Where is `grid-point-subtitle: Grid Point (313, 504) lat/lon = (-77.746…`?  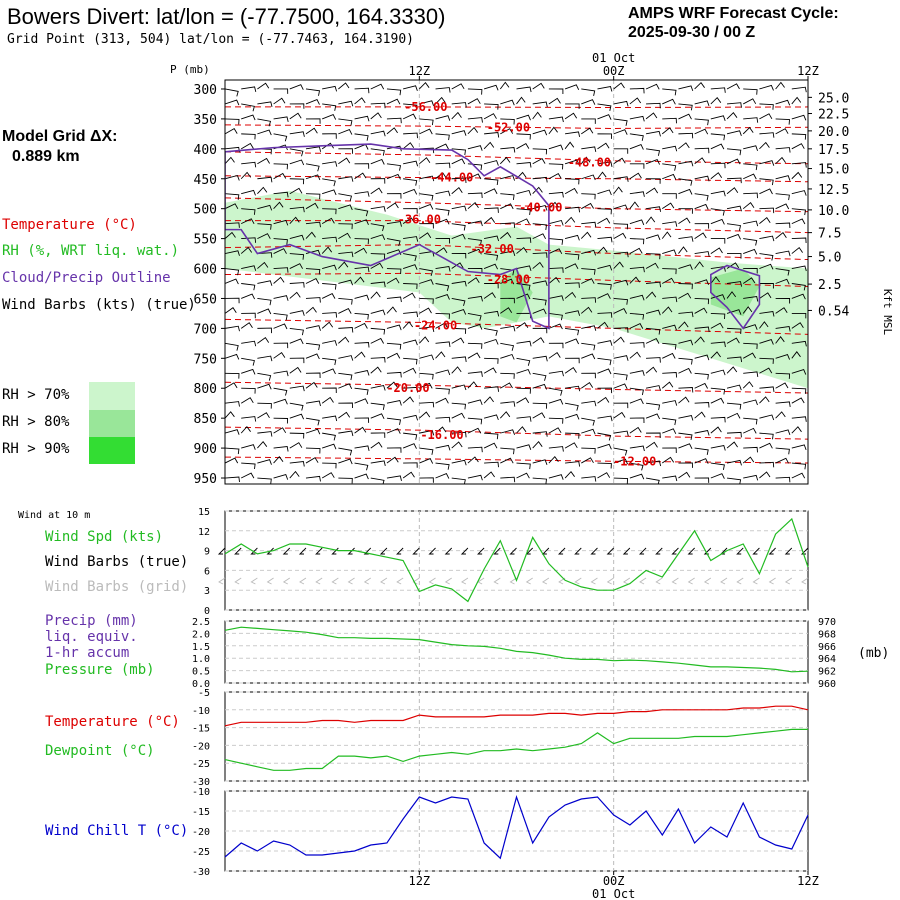
grid-point-subtitle: Grid Point (313, 504) lat/lon = (-77.746… is located at coordinates (210, 39).